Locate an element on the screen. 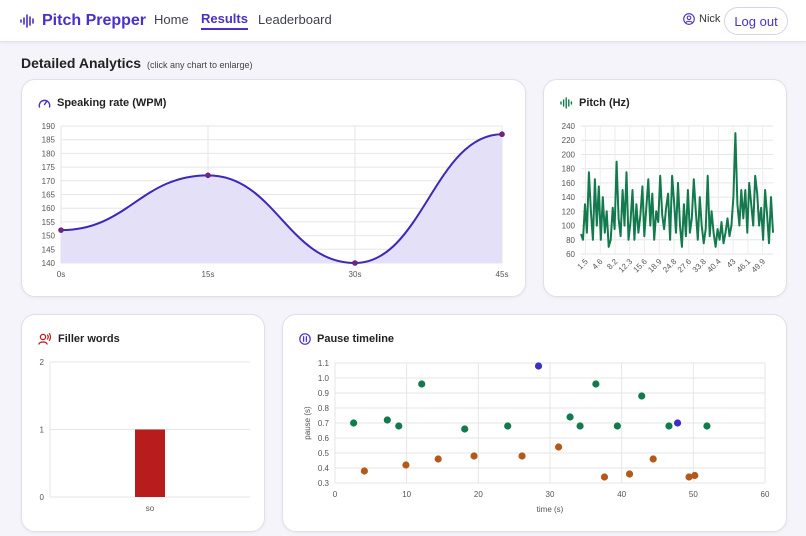 This screenshot has height=536, width=806. pitch-title-text: Pitch (Hz) is located at coordinates (604, 103).